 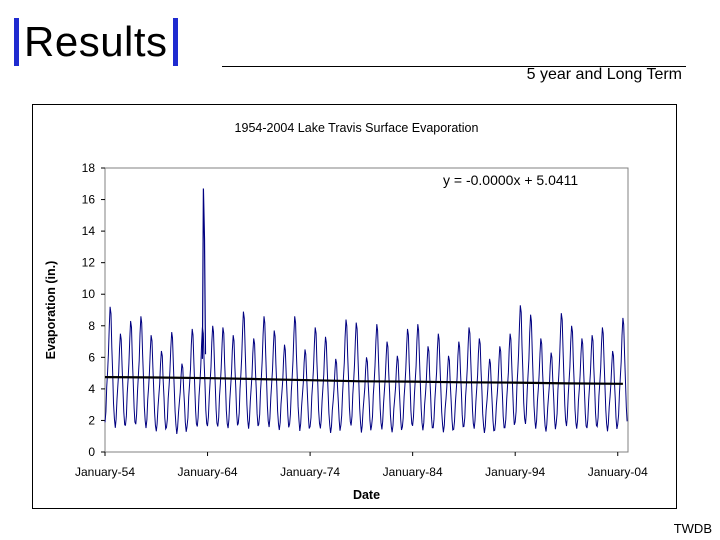 I want to click on y-tick-label: 2, so click(x=91, y=420).